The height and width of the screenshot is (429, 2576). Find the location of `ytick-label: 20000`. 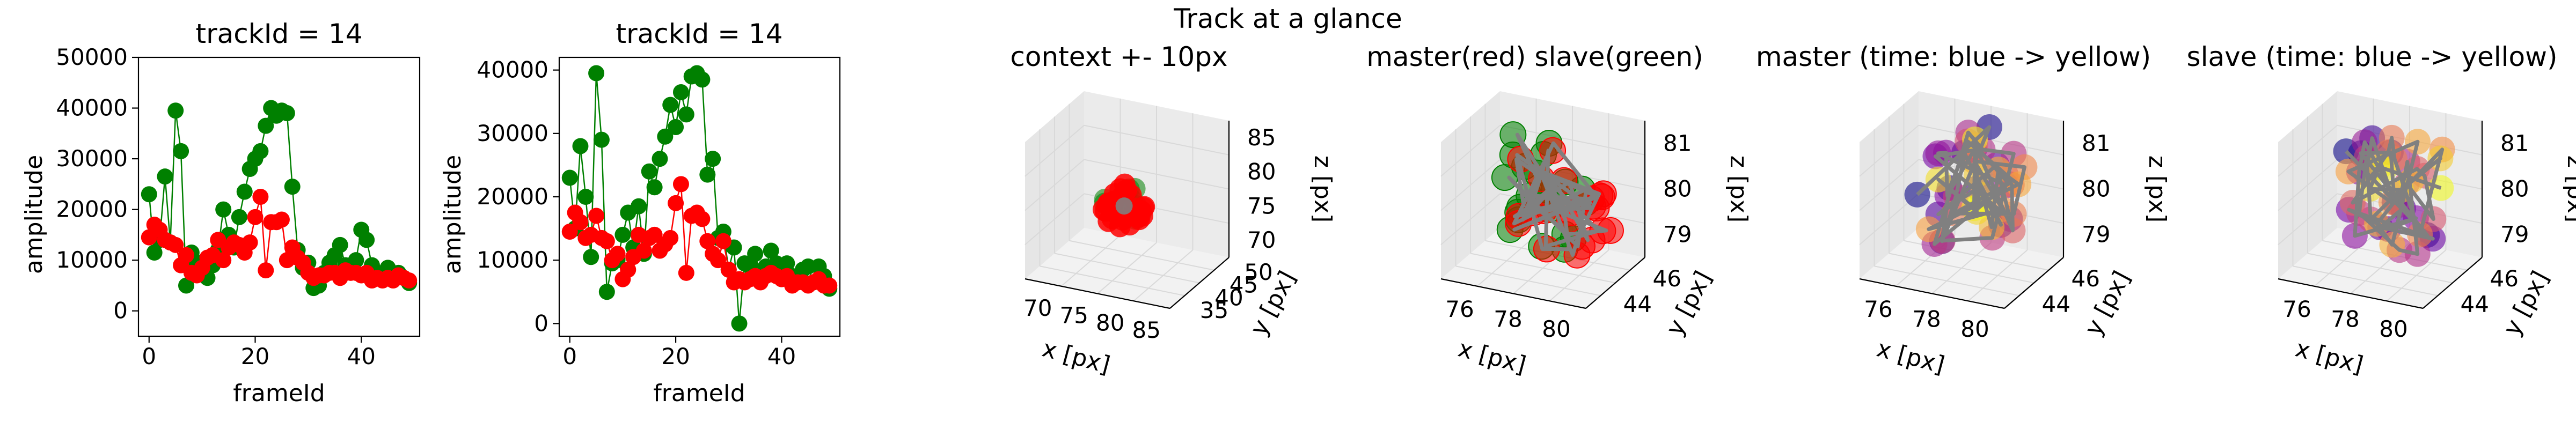

ytick-label: 20000 is located at coordinates (512, 196).